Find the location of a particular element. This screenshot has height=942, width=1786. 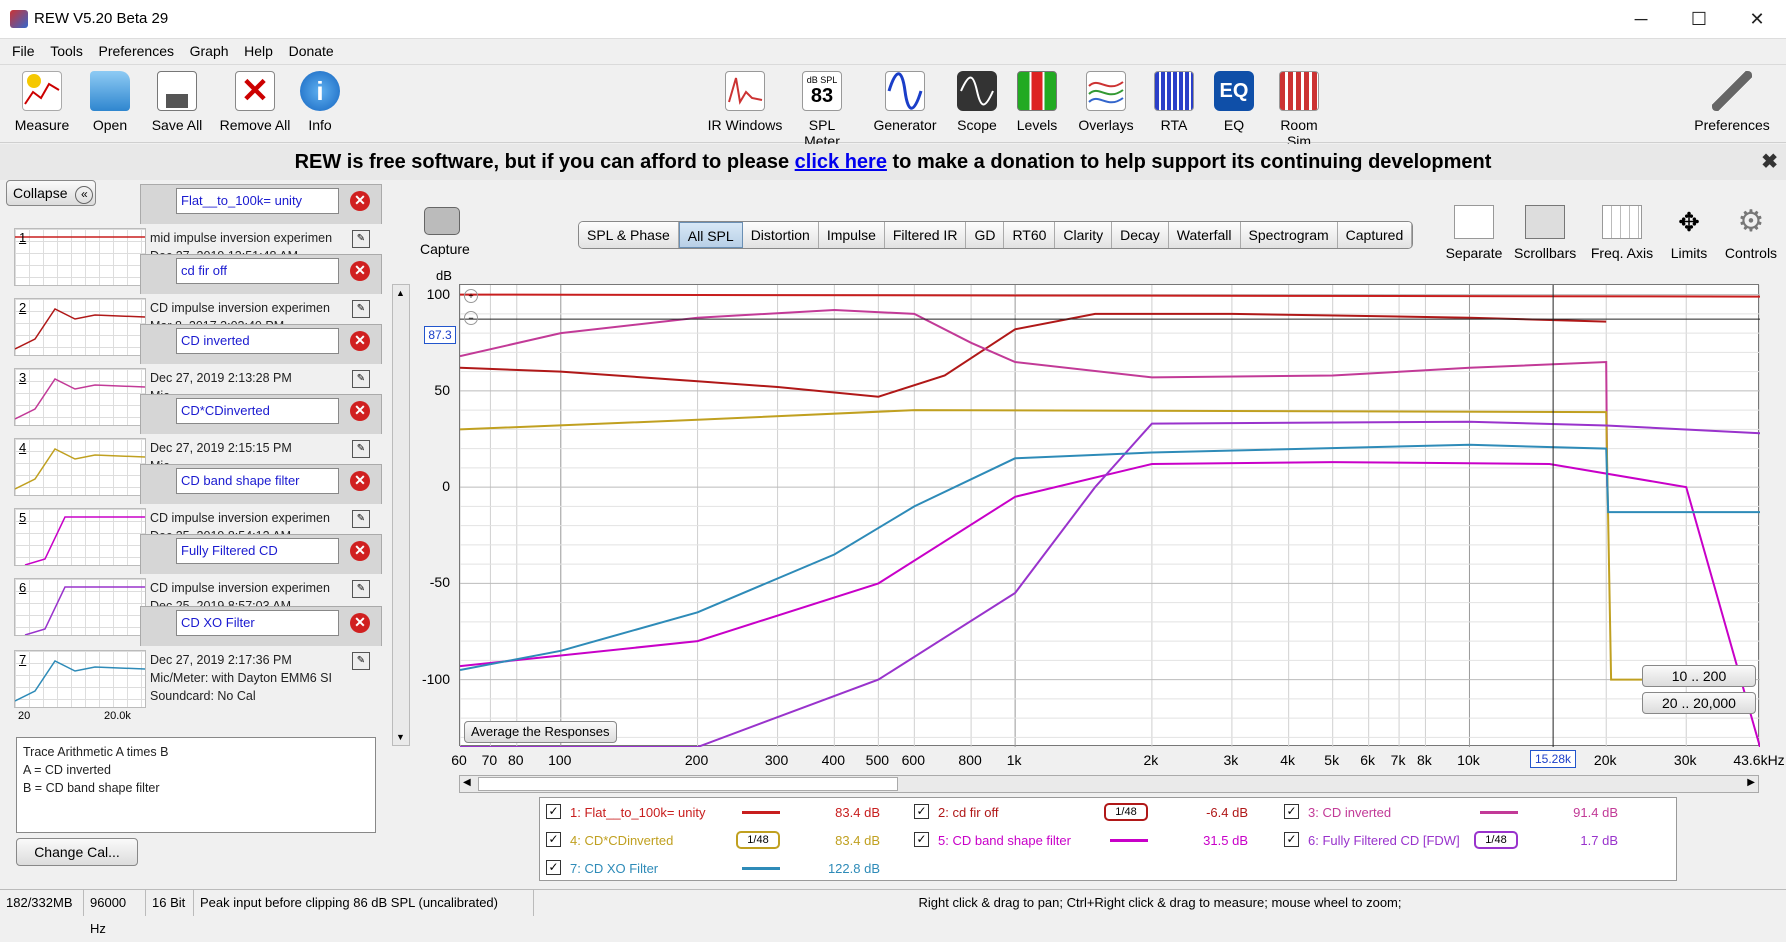

tab-decay: Decay is located at coordinates (1140, 235).